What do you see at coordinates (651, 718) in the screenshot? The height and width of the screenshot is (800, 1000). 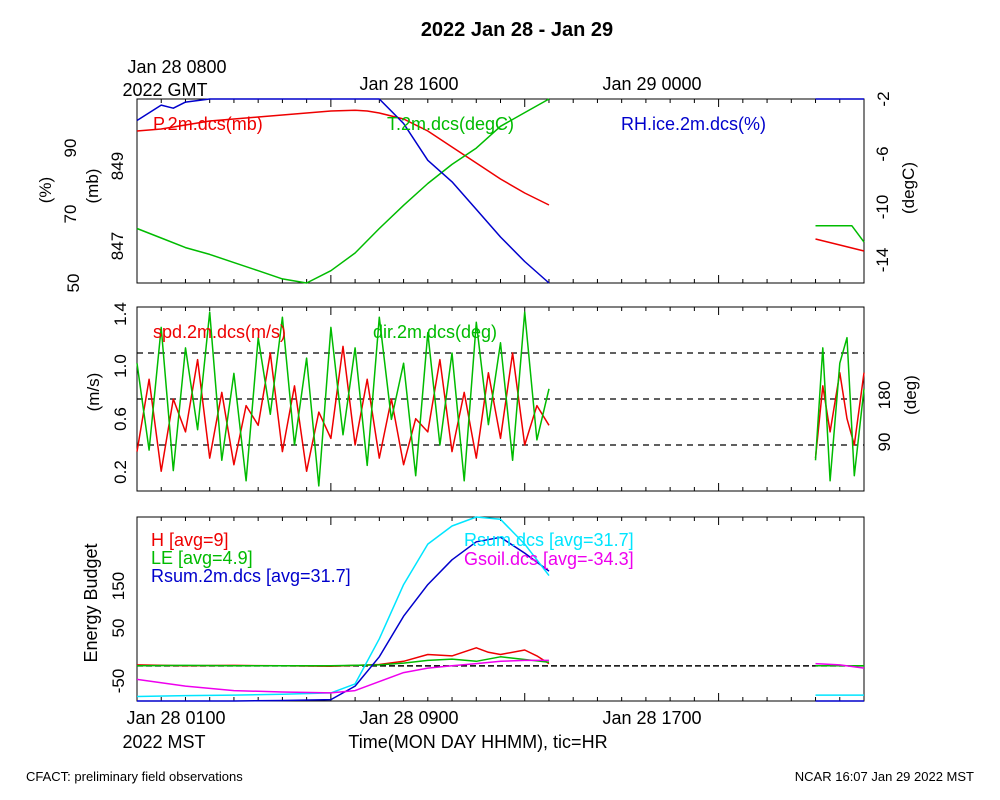 I see `bottom-axis-label-2: Jan 28 1700` at bounding box center [651, 718].